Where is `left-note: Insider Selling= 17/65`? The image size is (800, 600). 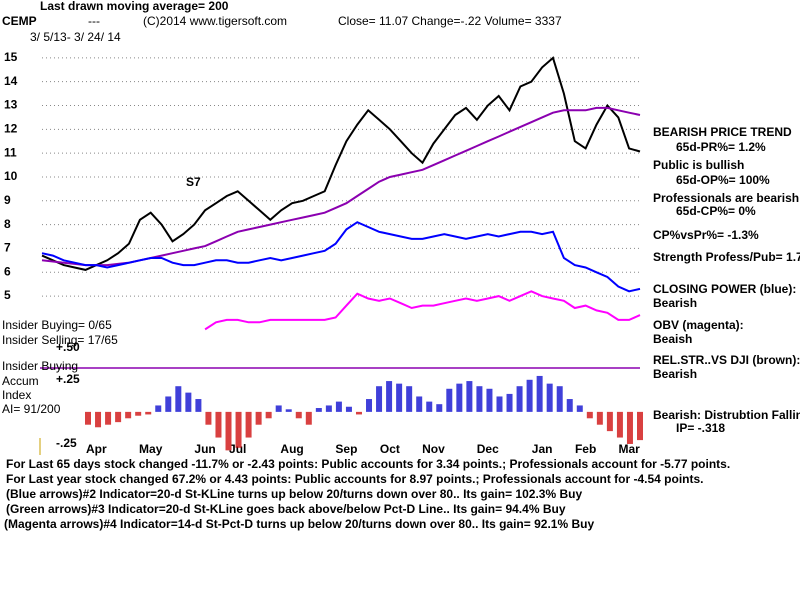 left-note: Insider Selling= 17/65 is located at coordinates (60, 340).